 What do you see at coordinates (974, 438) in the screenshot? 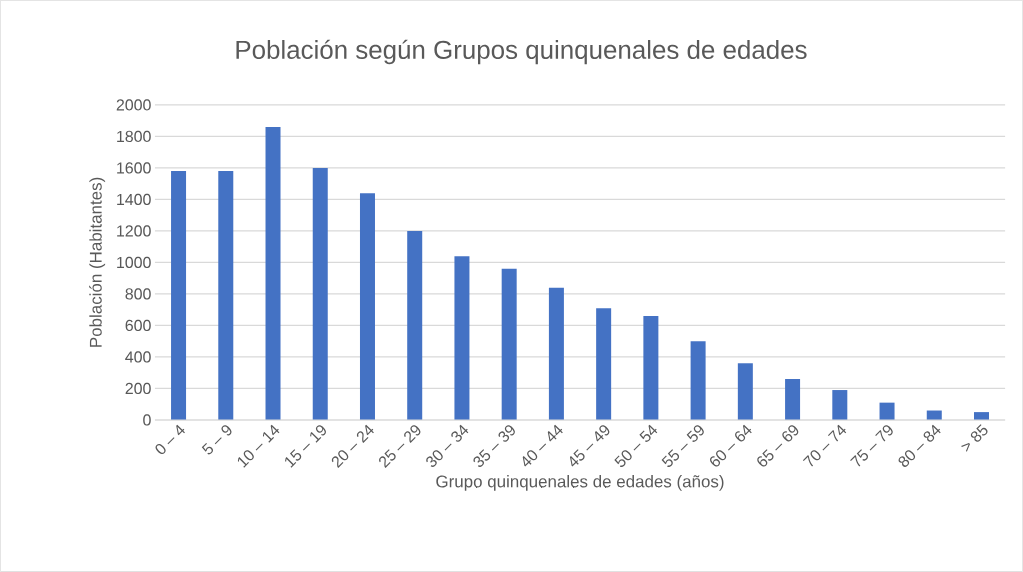
I see `x-tick-label: > 85` at bounding box center [974, 438].